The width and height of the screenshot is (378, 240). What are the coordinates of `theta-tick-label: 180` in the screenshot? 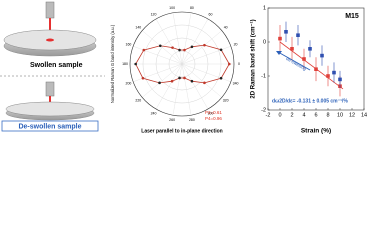 It's located at (125, 64).